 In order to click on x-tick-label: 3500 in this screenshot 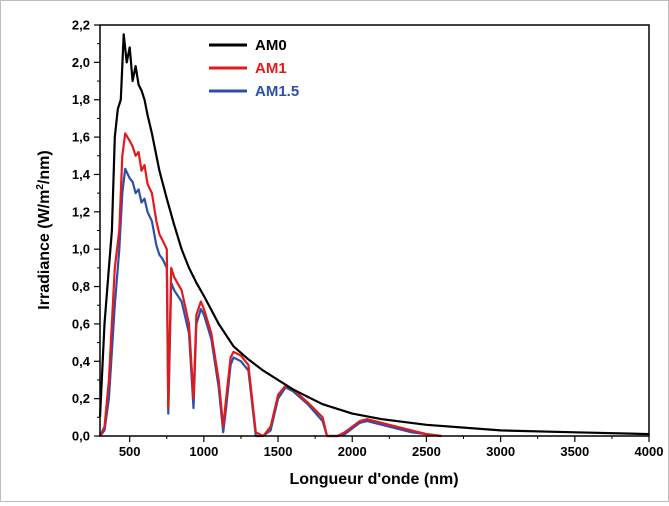, I will do `click(574, 451)`.